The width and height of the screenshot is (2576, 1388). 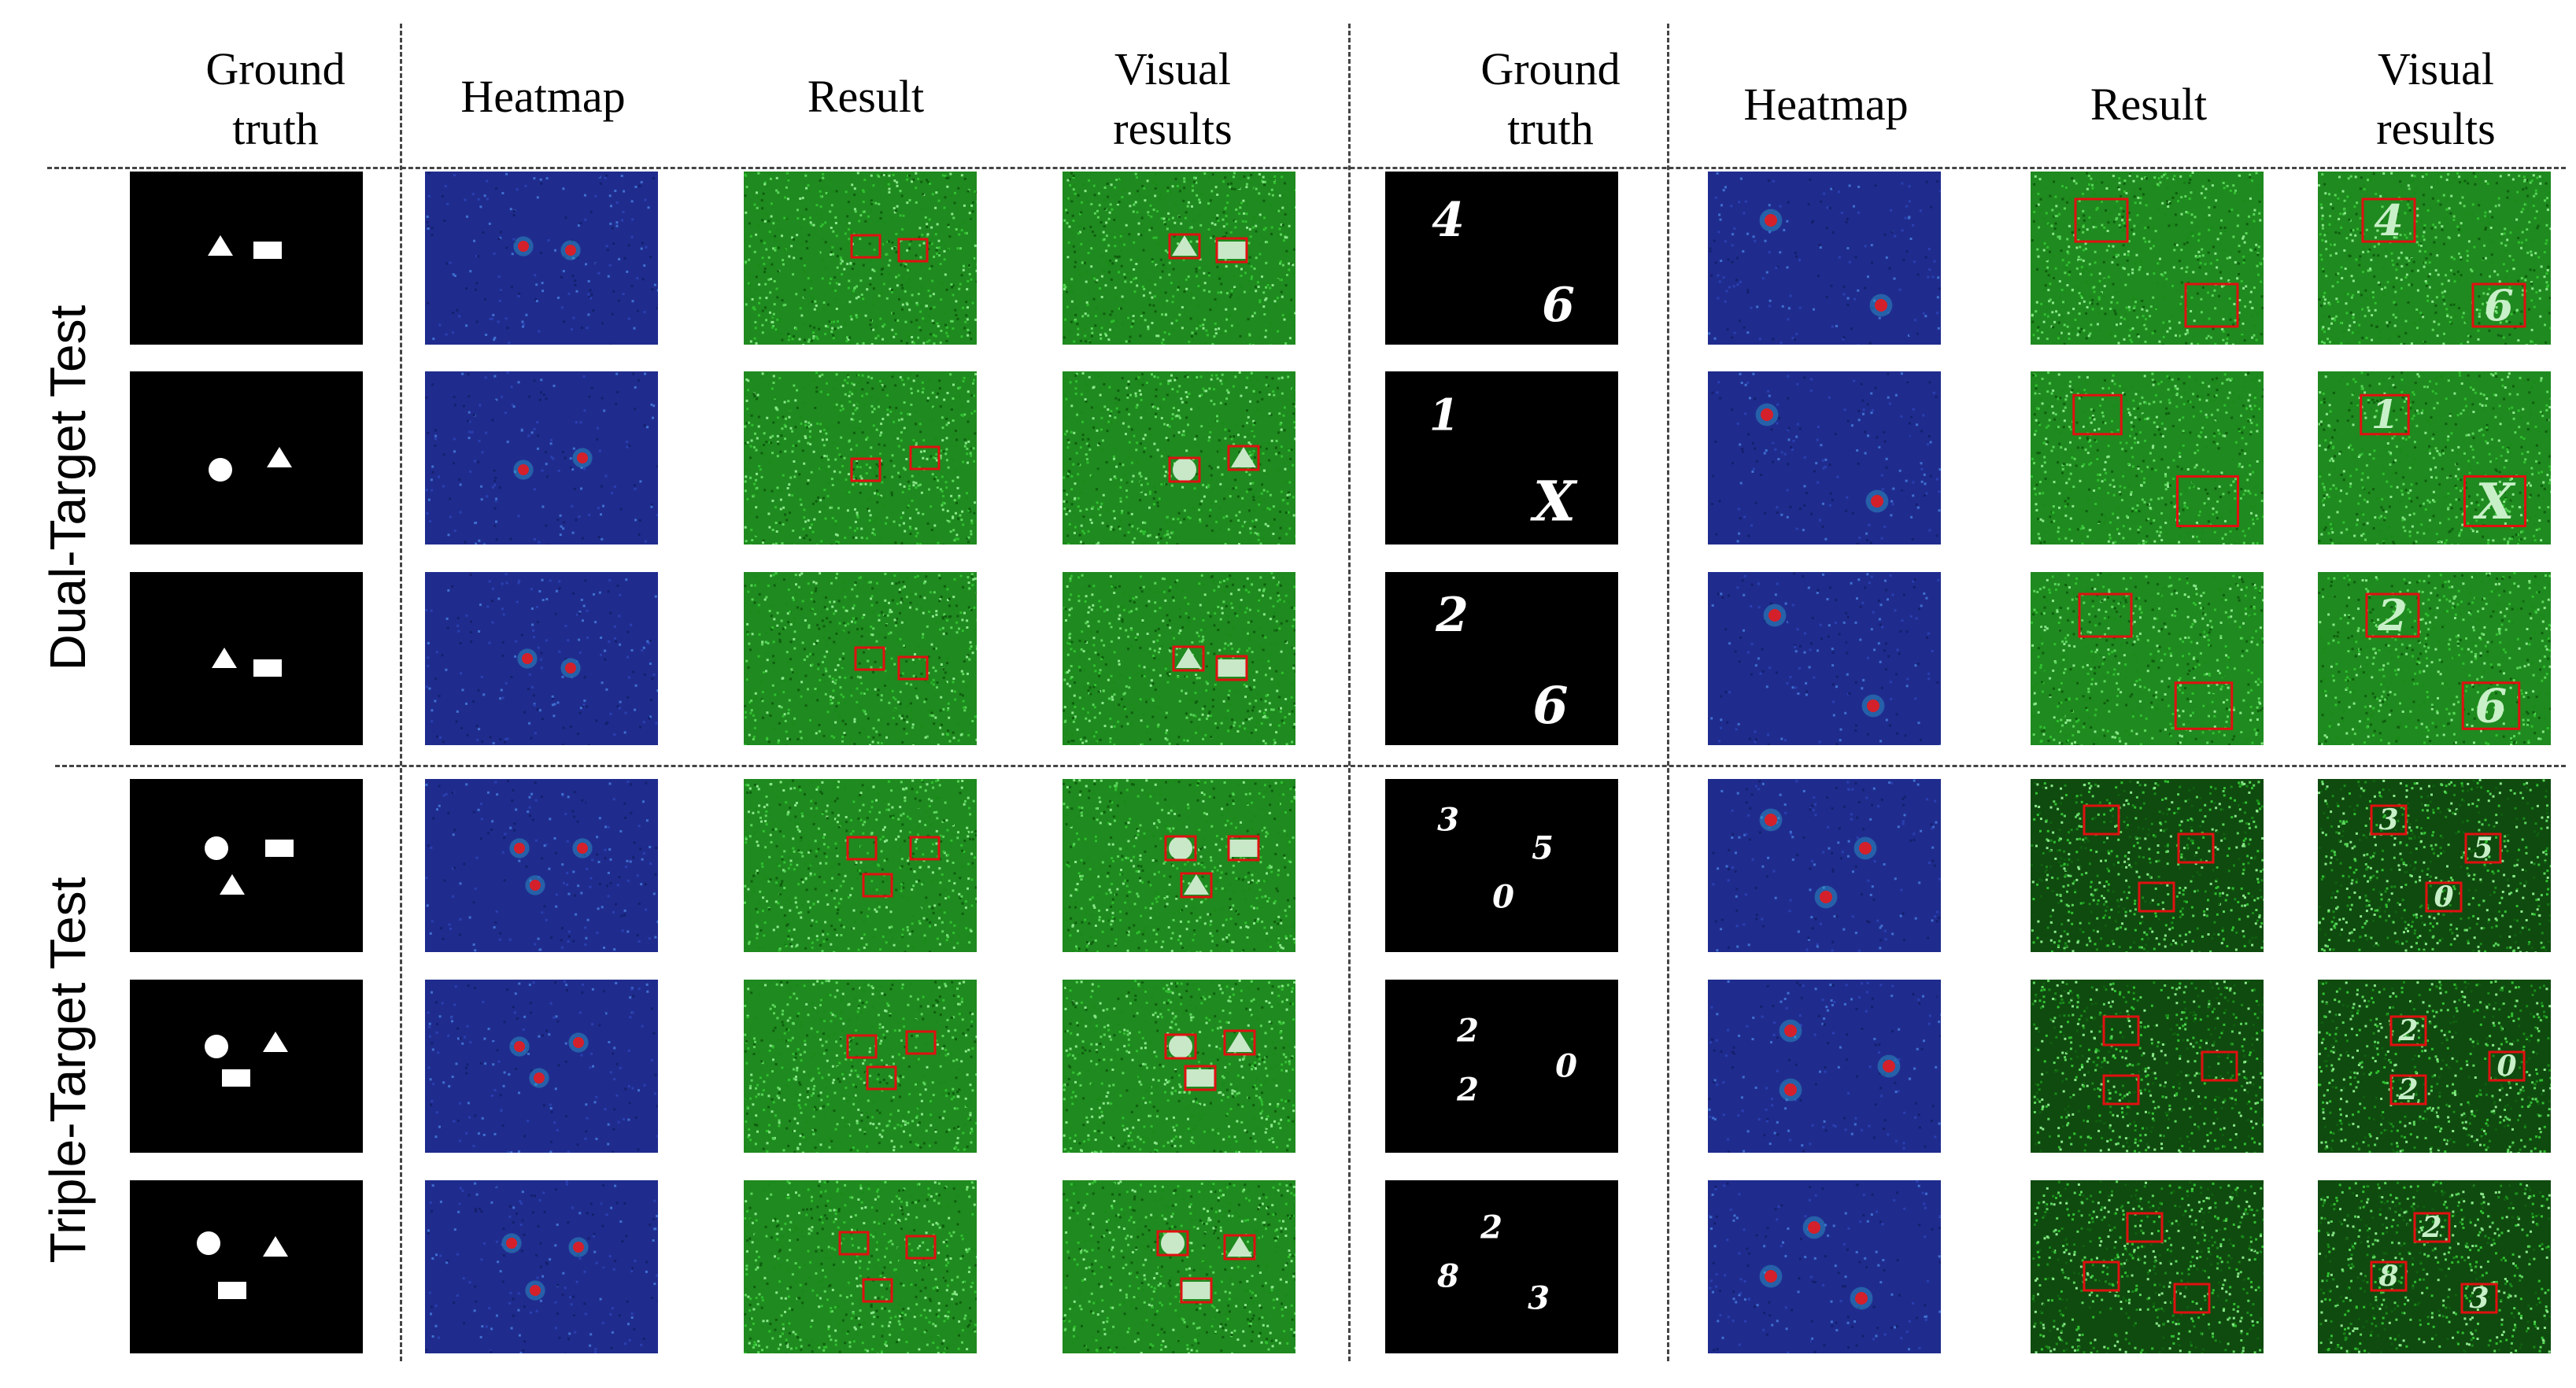 What do you see at coordinates (1550, 69) in the screenshot?
I see `header-line1: Ground` at bounding box center [1550, 69].